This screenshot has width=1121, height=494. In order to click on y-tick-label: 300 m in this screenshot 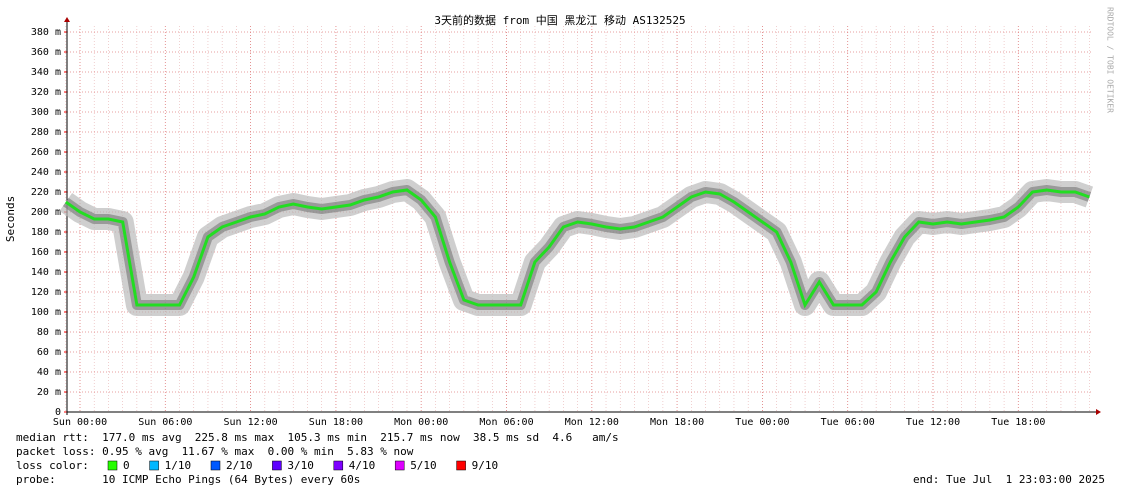, I will do `click(46, 112)`.